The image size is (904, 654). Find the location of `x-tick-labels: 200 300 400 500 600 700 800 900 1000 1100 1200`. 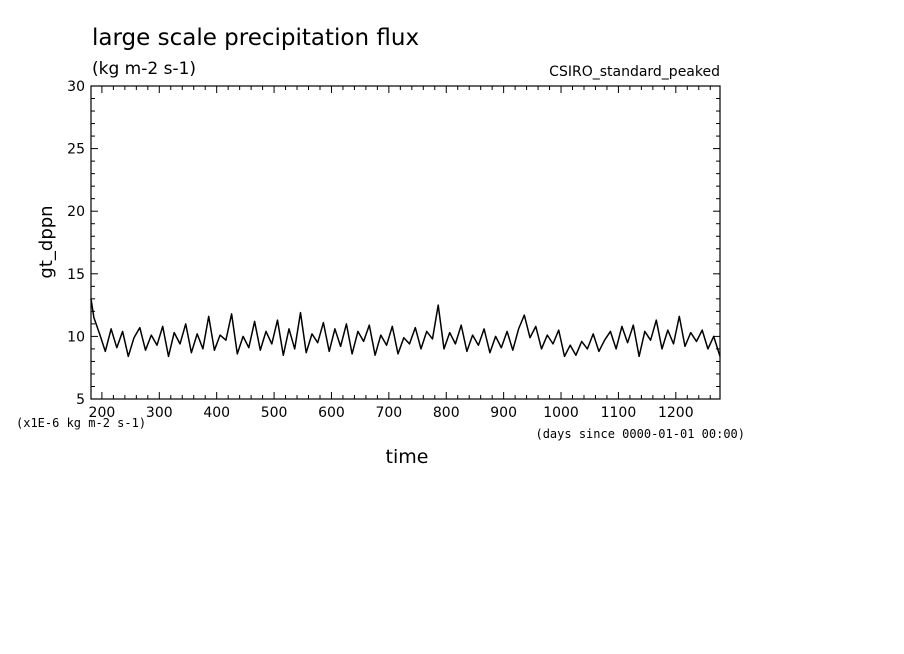

x-tick-labels: 200 300 400 500 600 700 800 900 1000 1100 1200 is located at coordinates (391, 413).